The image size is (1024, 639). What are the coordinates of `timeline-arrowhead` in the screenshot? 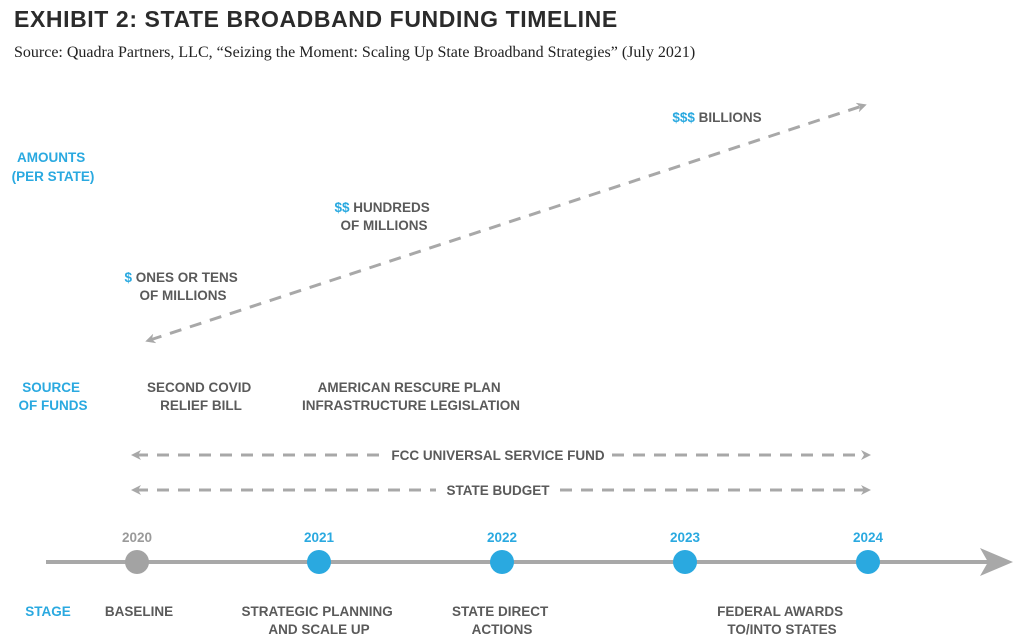 It's located at (996, 562).